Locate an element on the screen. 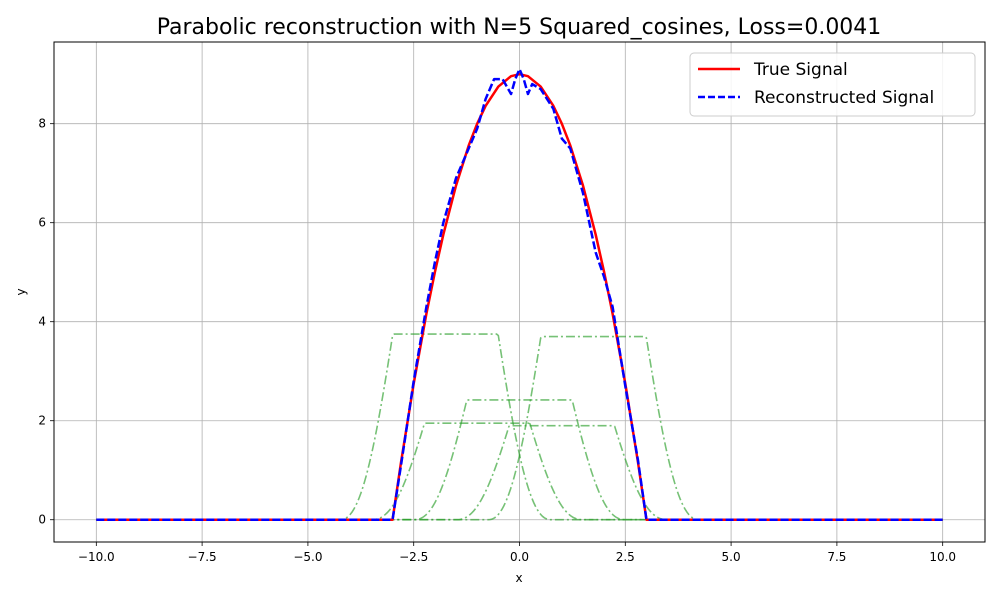 The width and height of the screenshot is (1000, 600). y-axis-label: y is located at coordinates (21, 291).